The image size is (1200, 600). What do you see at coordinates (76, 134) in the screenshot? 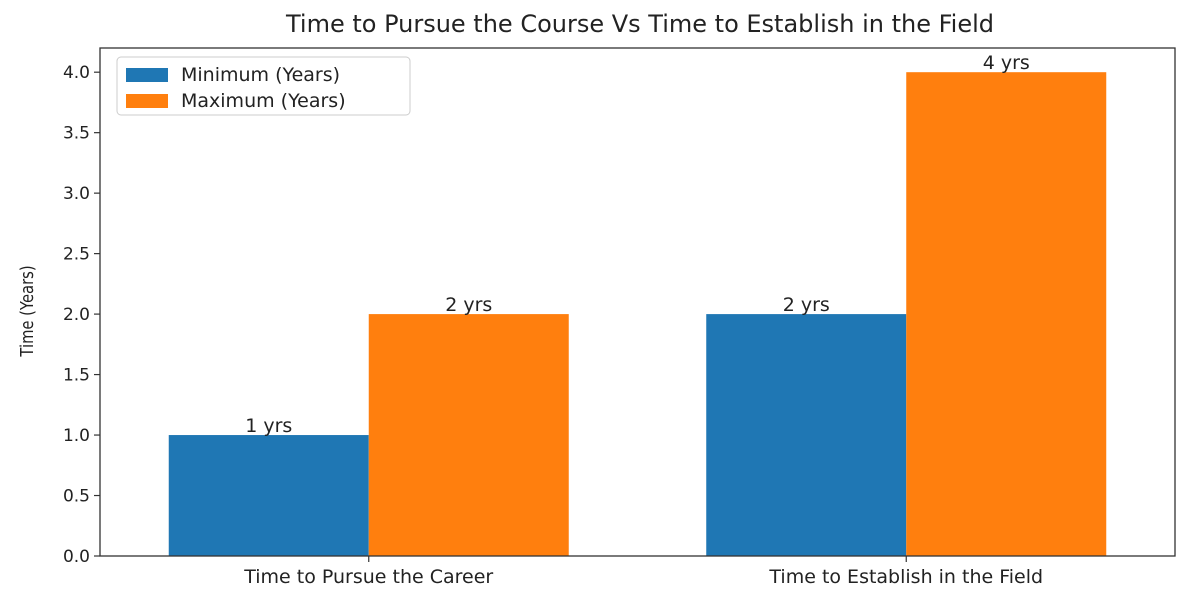
I see `y-tick-label: 3.5` at bounding box center [76, 134].